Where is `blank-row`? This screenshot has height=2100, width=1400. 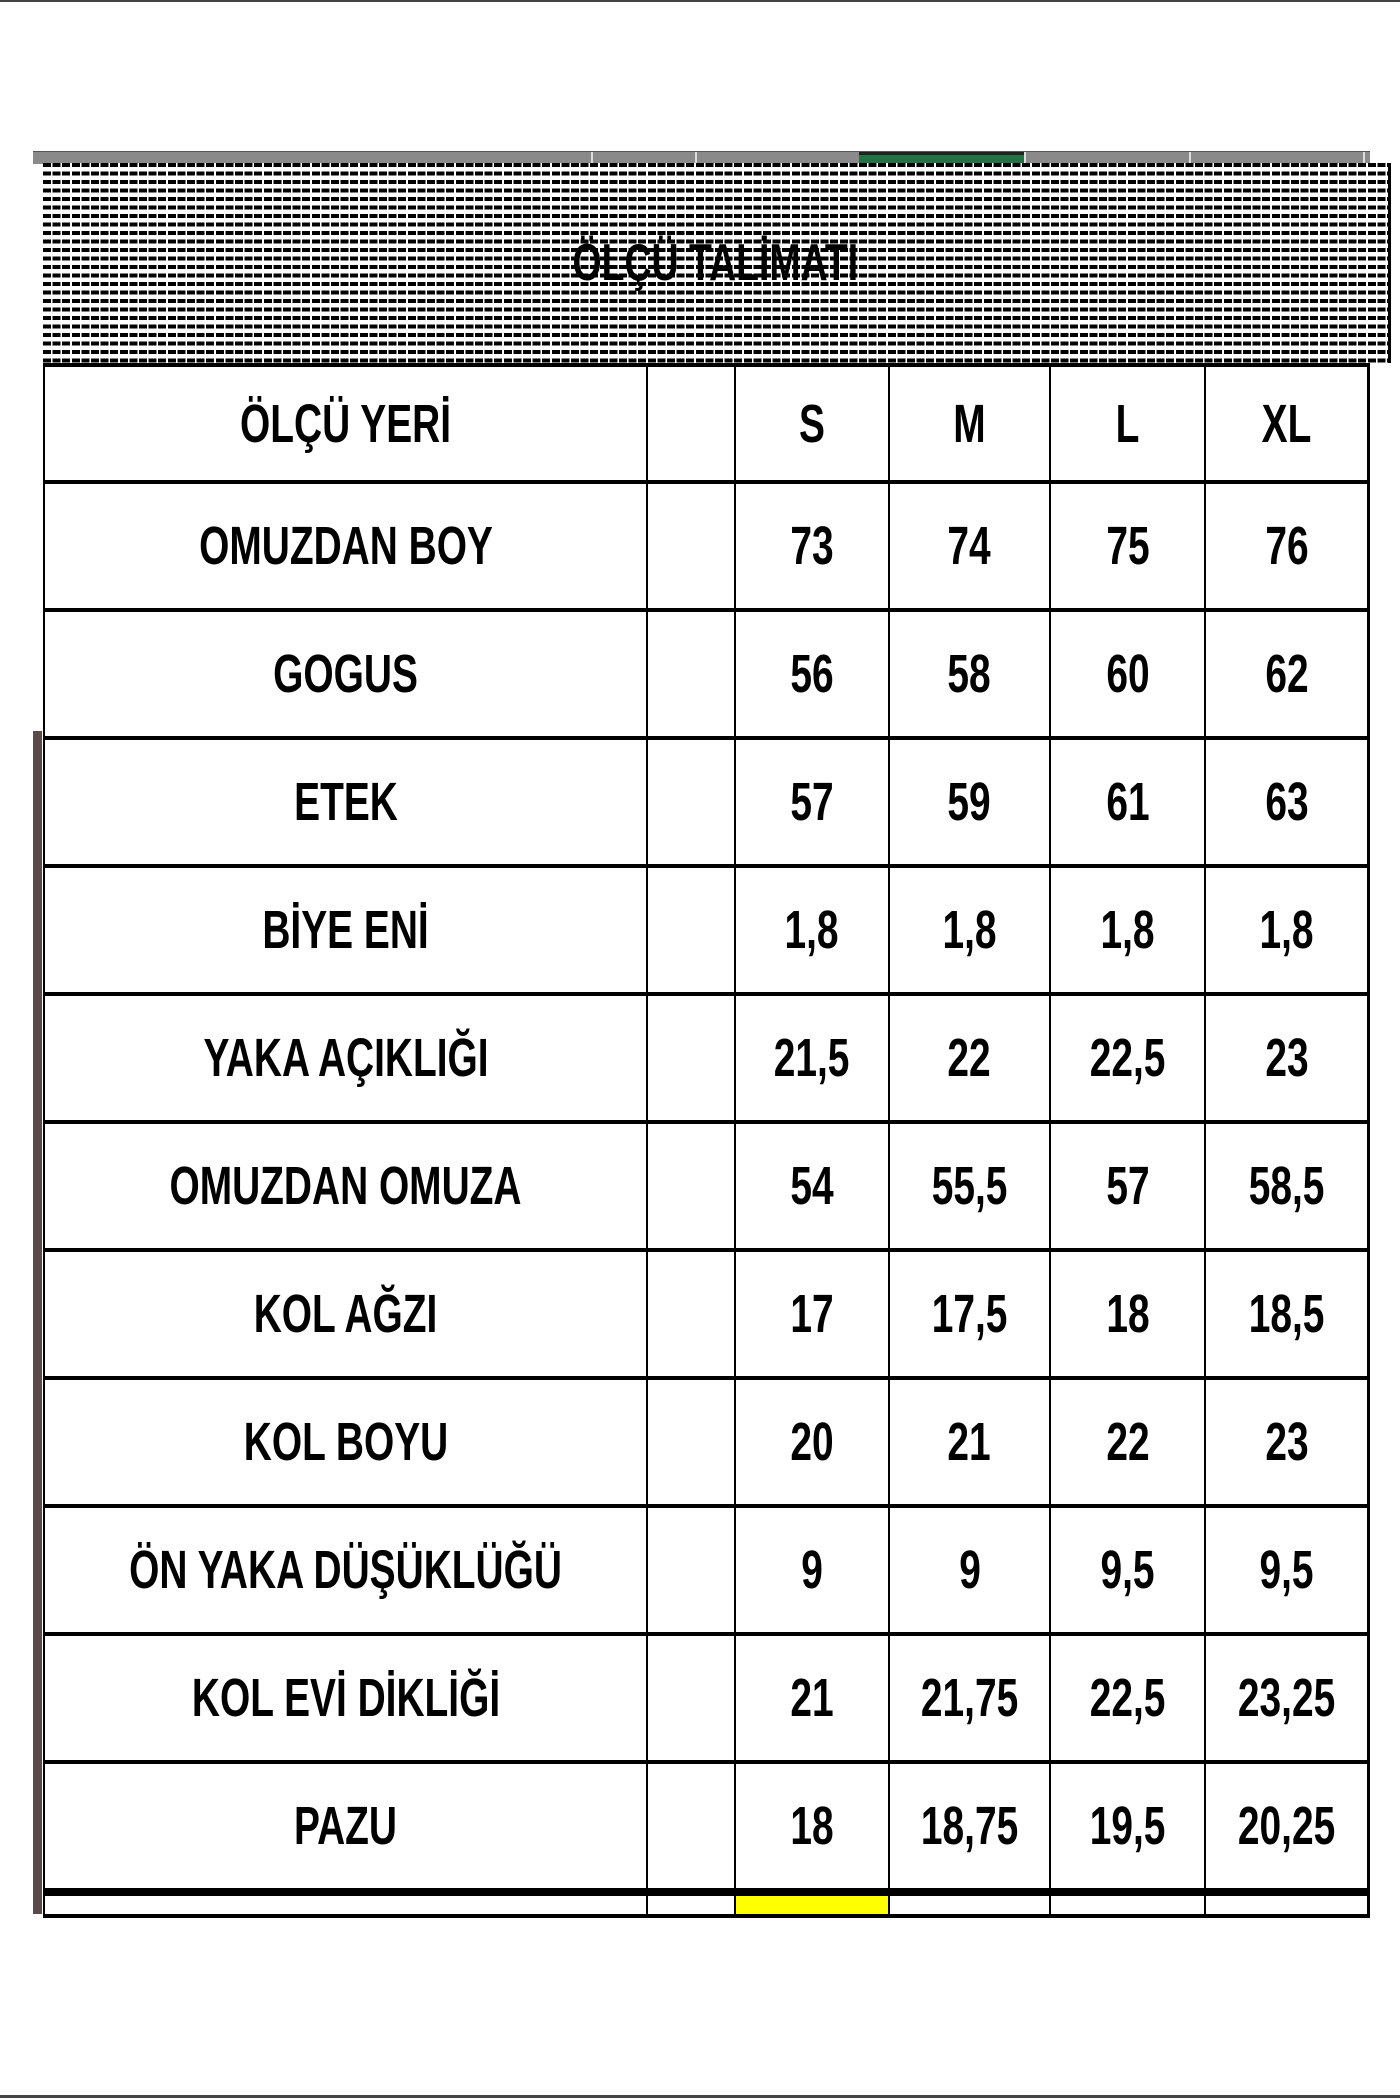 blank-row is located at coordinates (706, 1904).